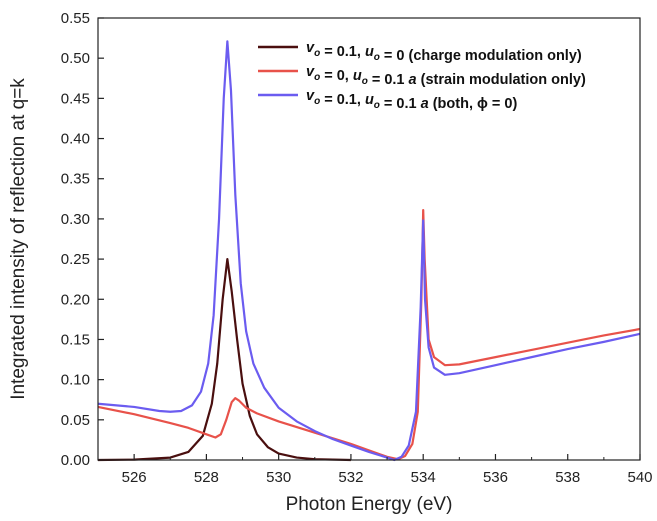 The height and width of the screenshot is (521, 657). What do you see at coordinates (495, 477) in the screenshot?
I see `x-tick-label: 536` at bounding box center [495, 477].